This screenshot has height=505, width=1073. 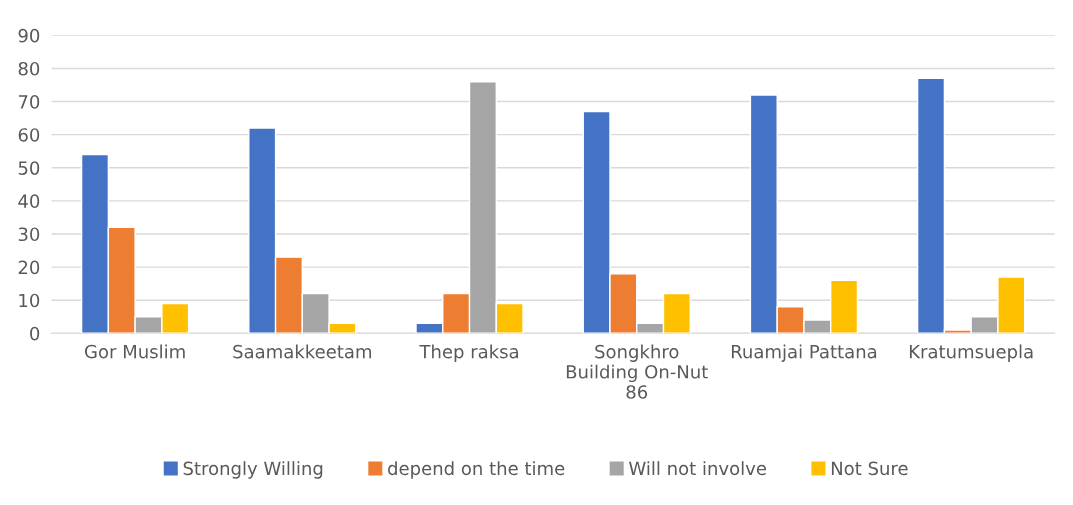 I want to click on y-tick-label: 50, so click(x=29, y=168).